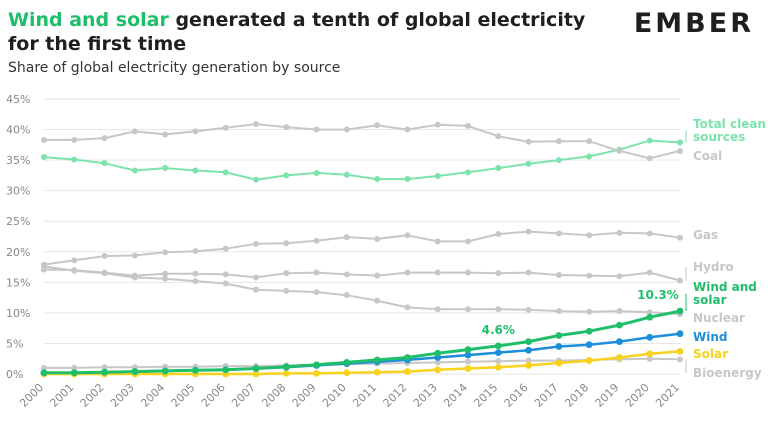  Describe the element at coordinates (18, 313) in the screenshot. I see `y-tick-label: 10%` at that location.